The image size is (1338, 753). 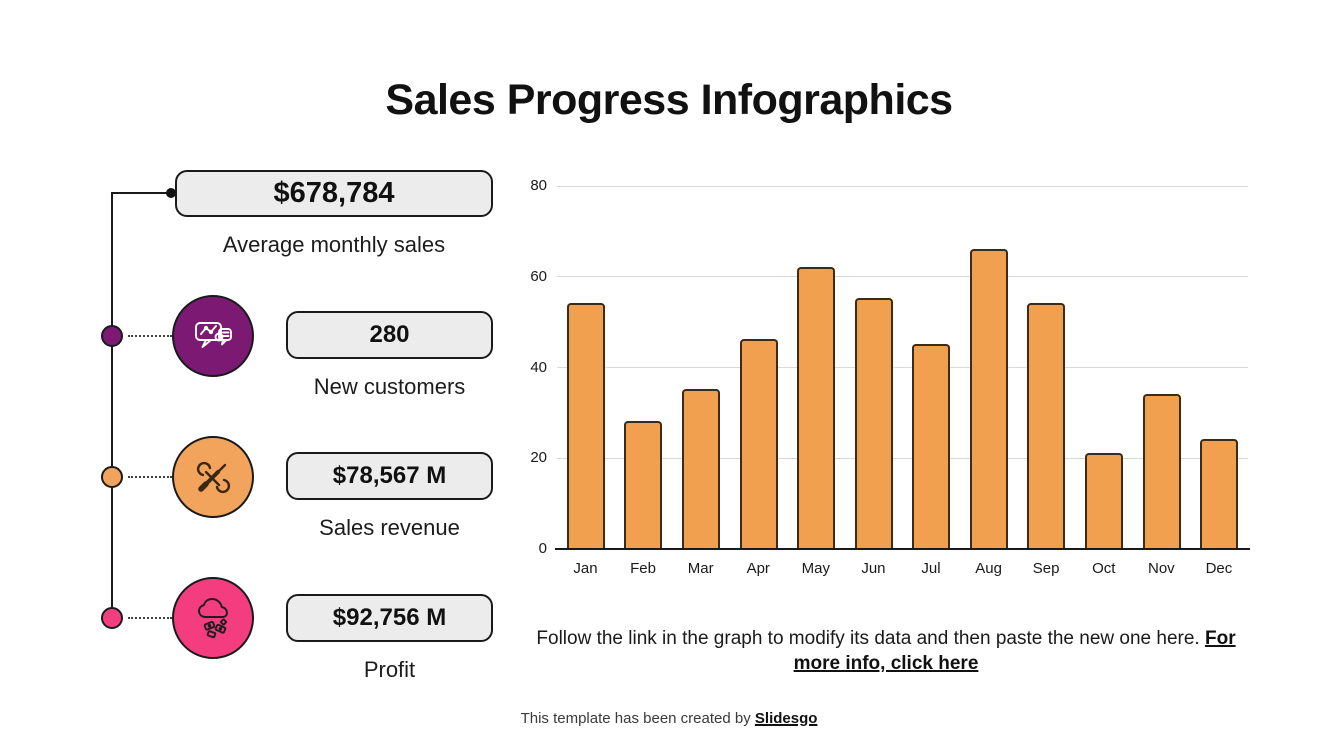 What do you see at coordinates (758, 568) in the screenshot?
I see `chart-x-tick-label: Apr` at bounding box center [758, 568].